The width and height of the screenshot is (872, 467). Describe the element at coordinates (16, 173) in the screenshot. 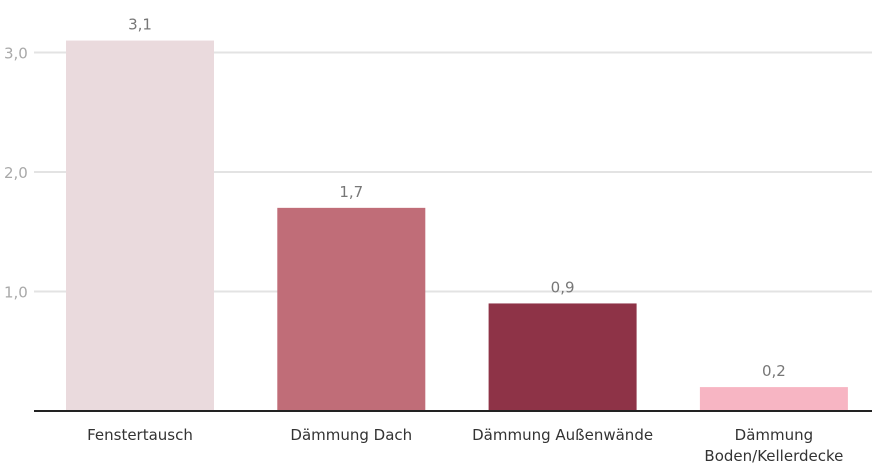

I see `y-tick-label: 2,0` at that location.